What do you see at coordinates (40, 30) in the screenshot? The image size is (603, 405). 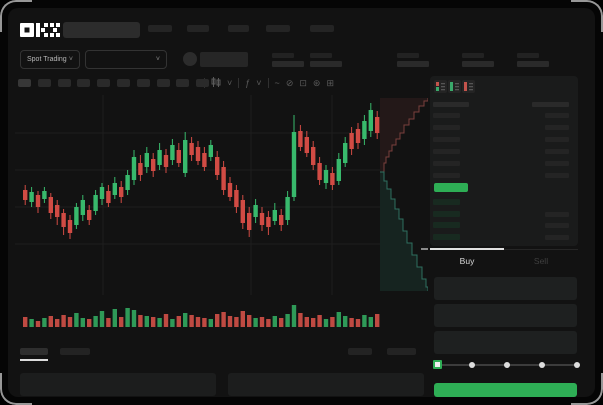 I see `okx-logo` at bounding box center [40, 30].